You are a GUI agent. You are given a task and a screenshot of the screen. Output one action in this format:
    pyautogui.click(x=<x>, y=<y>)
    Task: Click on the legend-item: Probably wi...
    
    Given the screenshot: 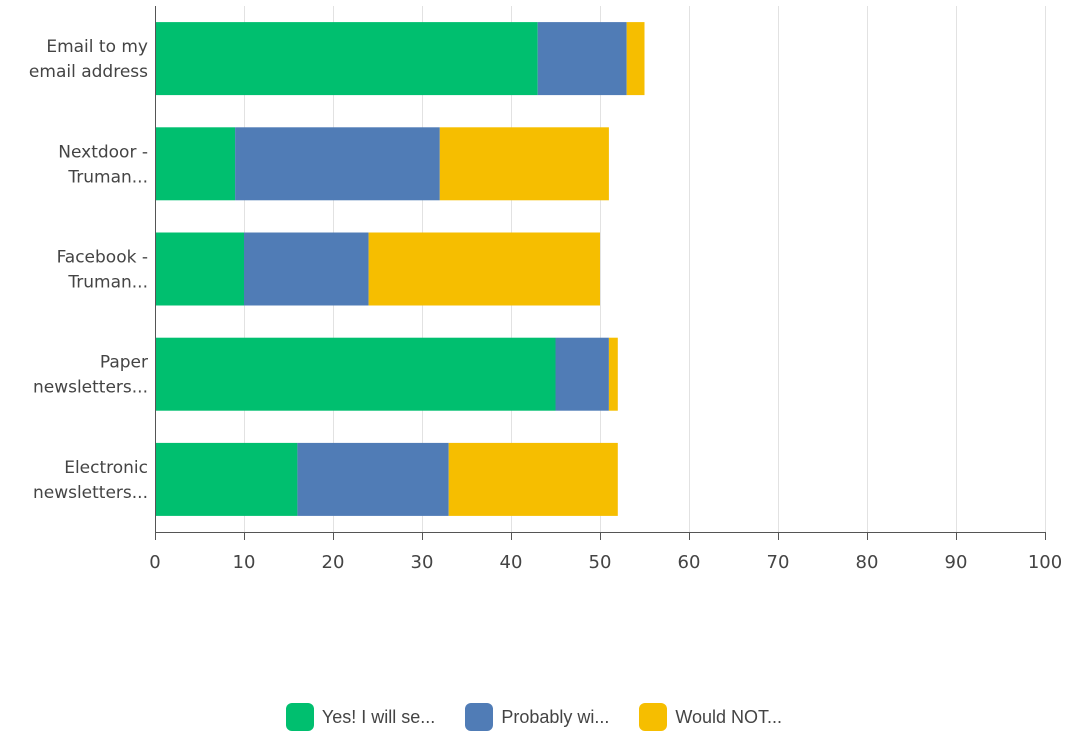 What is the action you would take?
    pyautogui.click(x=537, y=717)
    